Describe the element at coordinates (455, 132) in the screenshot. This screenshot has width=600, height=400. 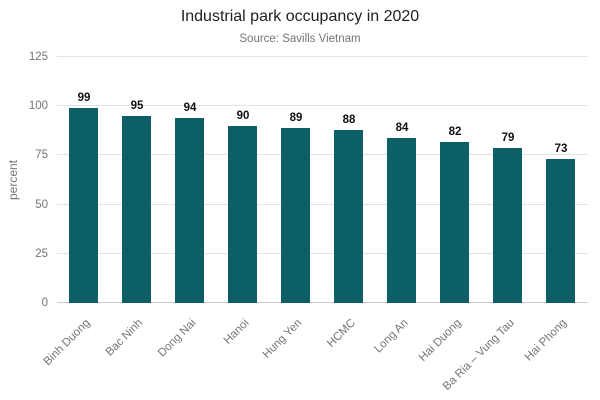
I see `bar-value-label: 82` at that location.